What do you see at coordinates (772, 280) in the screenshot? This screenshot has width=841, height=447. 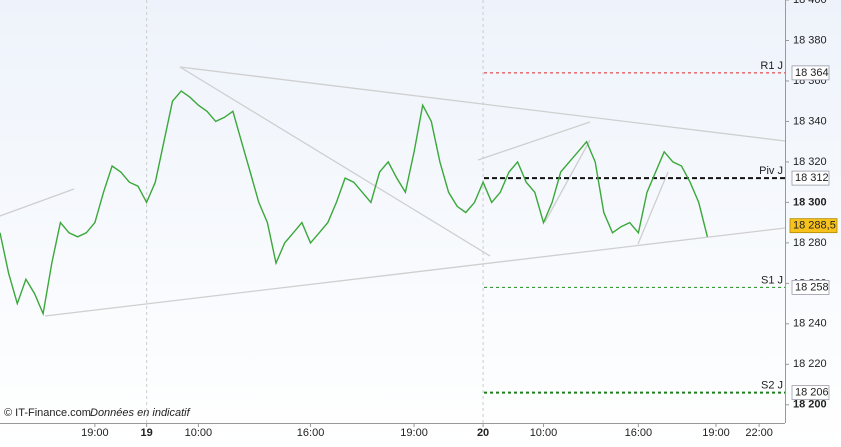 I see `level-name: S1 J` at bounding box center [772, 280].